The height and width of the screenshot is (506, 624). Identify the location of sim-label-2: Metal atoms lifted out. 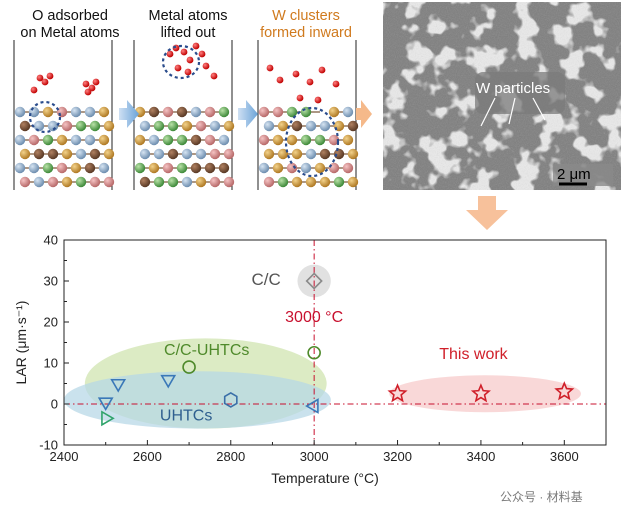
(188, 25).